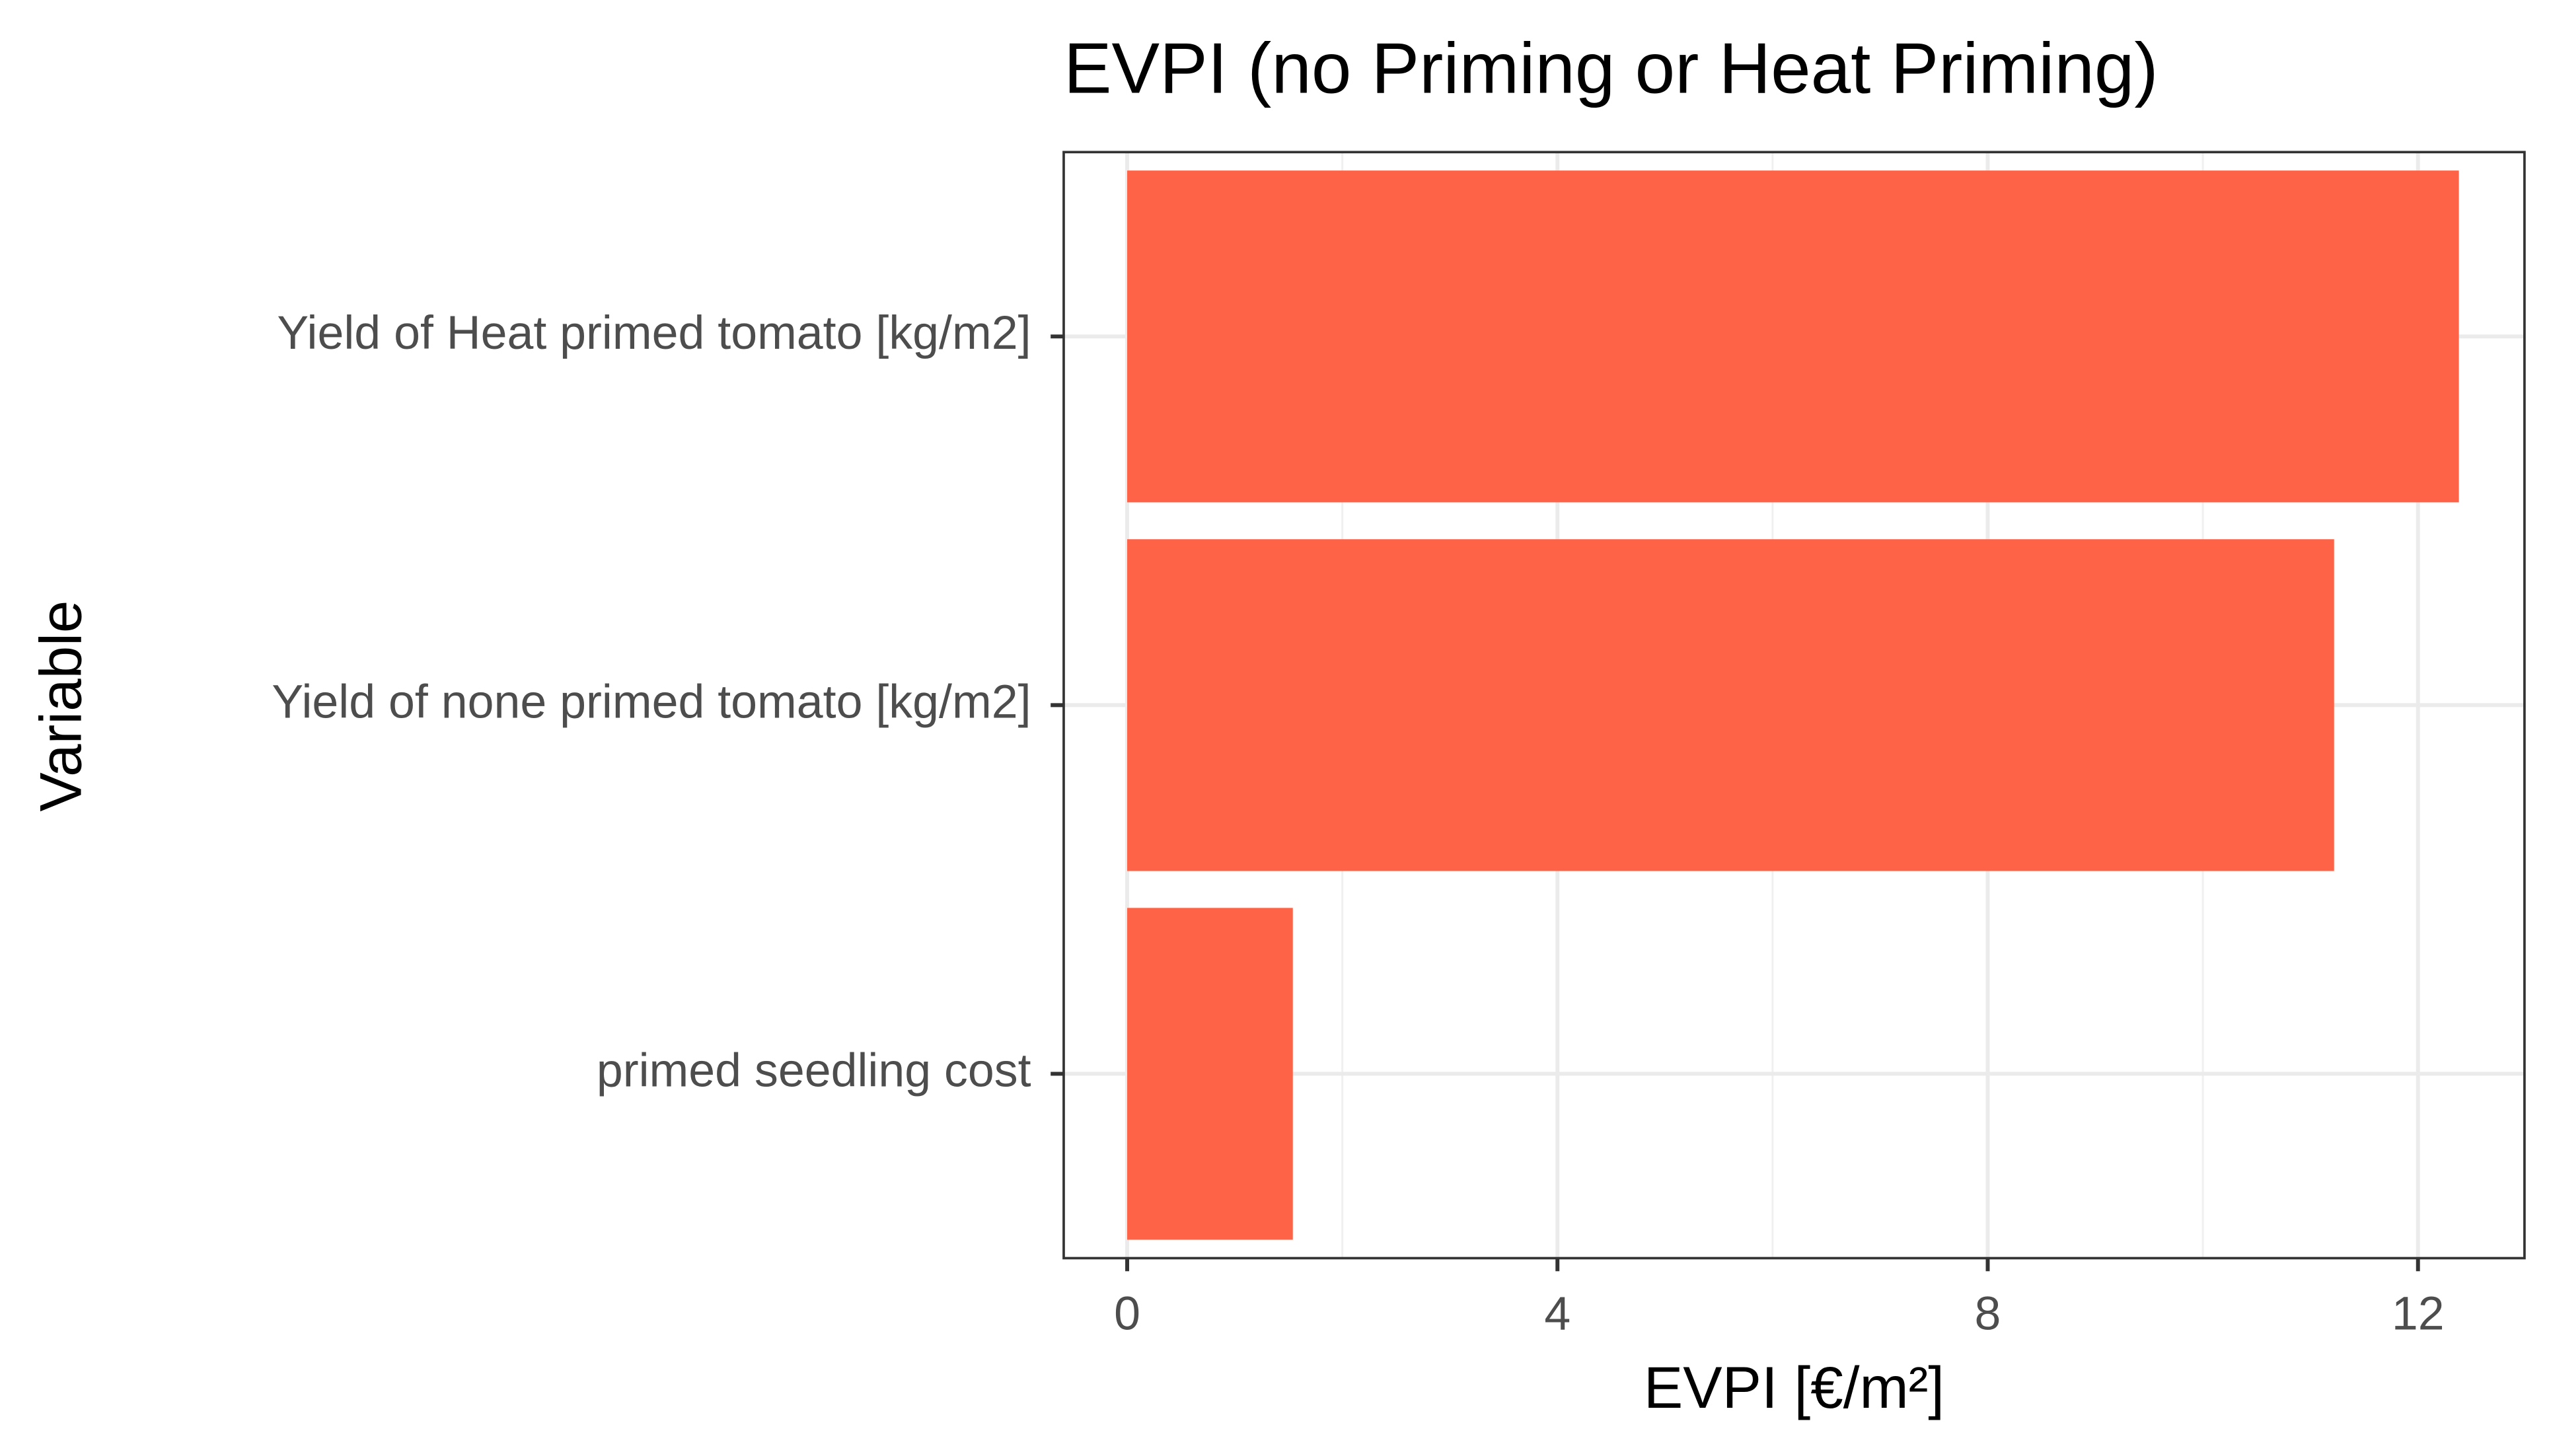 The height and width of the screenshot is (1456, 2549). Describe the element at coordinates (1611, 68) in the screenshot. I see `chart-title: EVPI (no Priming or Heat Priming)` at that location.